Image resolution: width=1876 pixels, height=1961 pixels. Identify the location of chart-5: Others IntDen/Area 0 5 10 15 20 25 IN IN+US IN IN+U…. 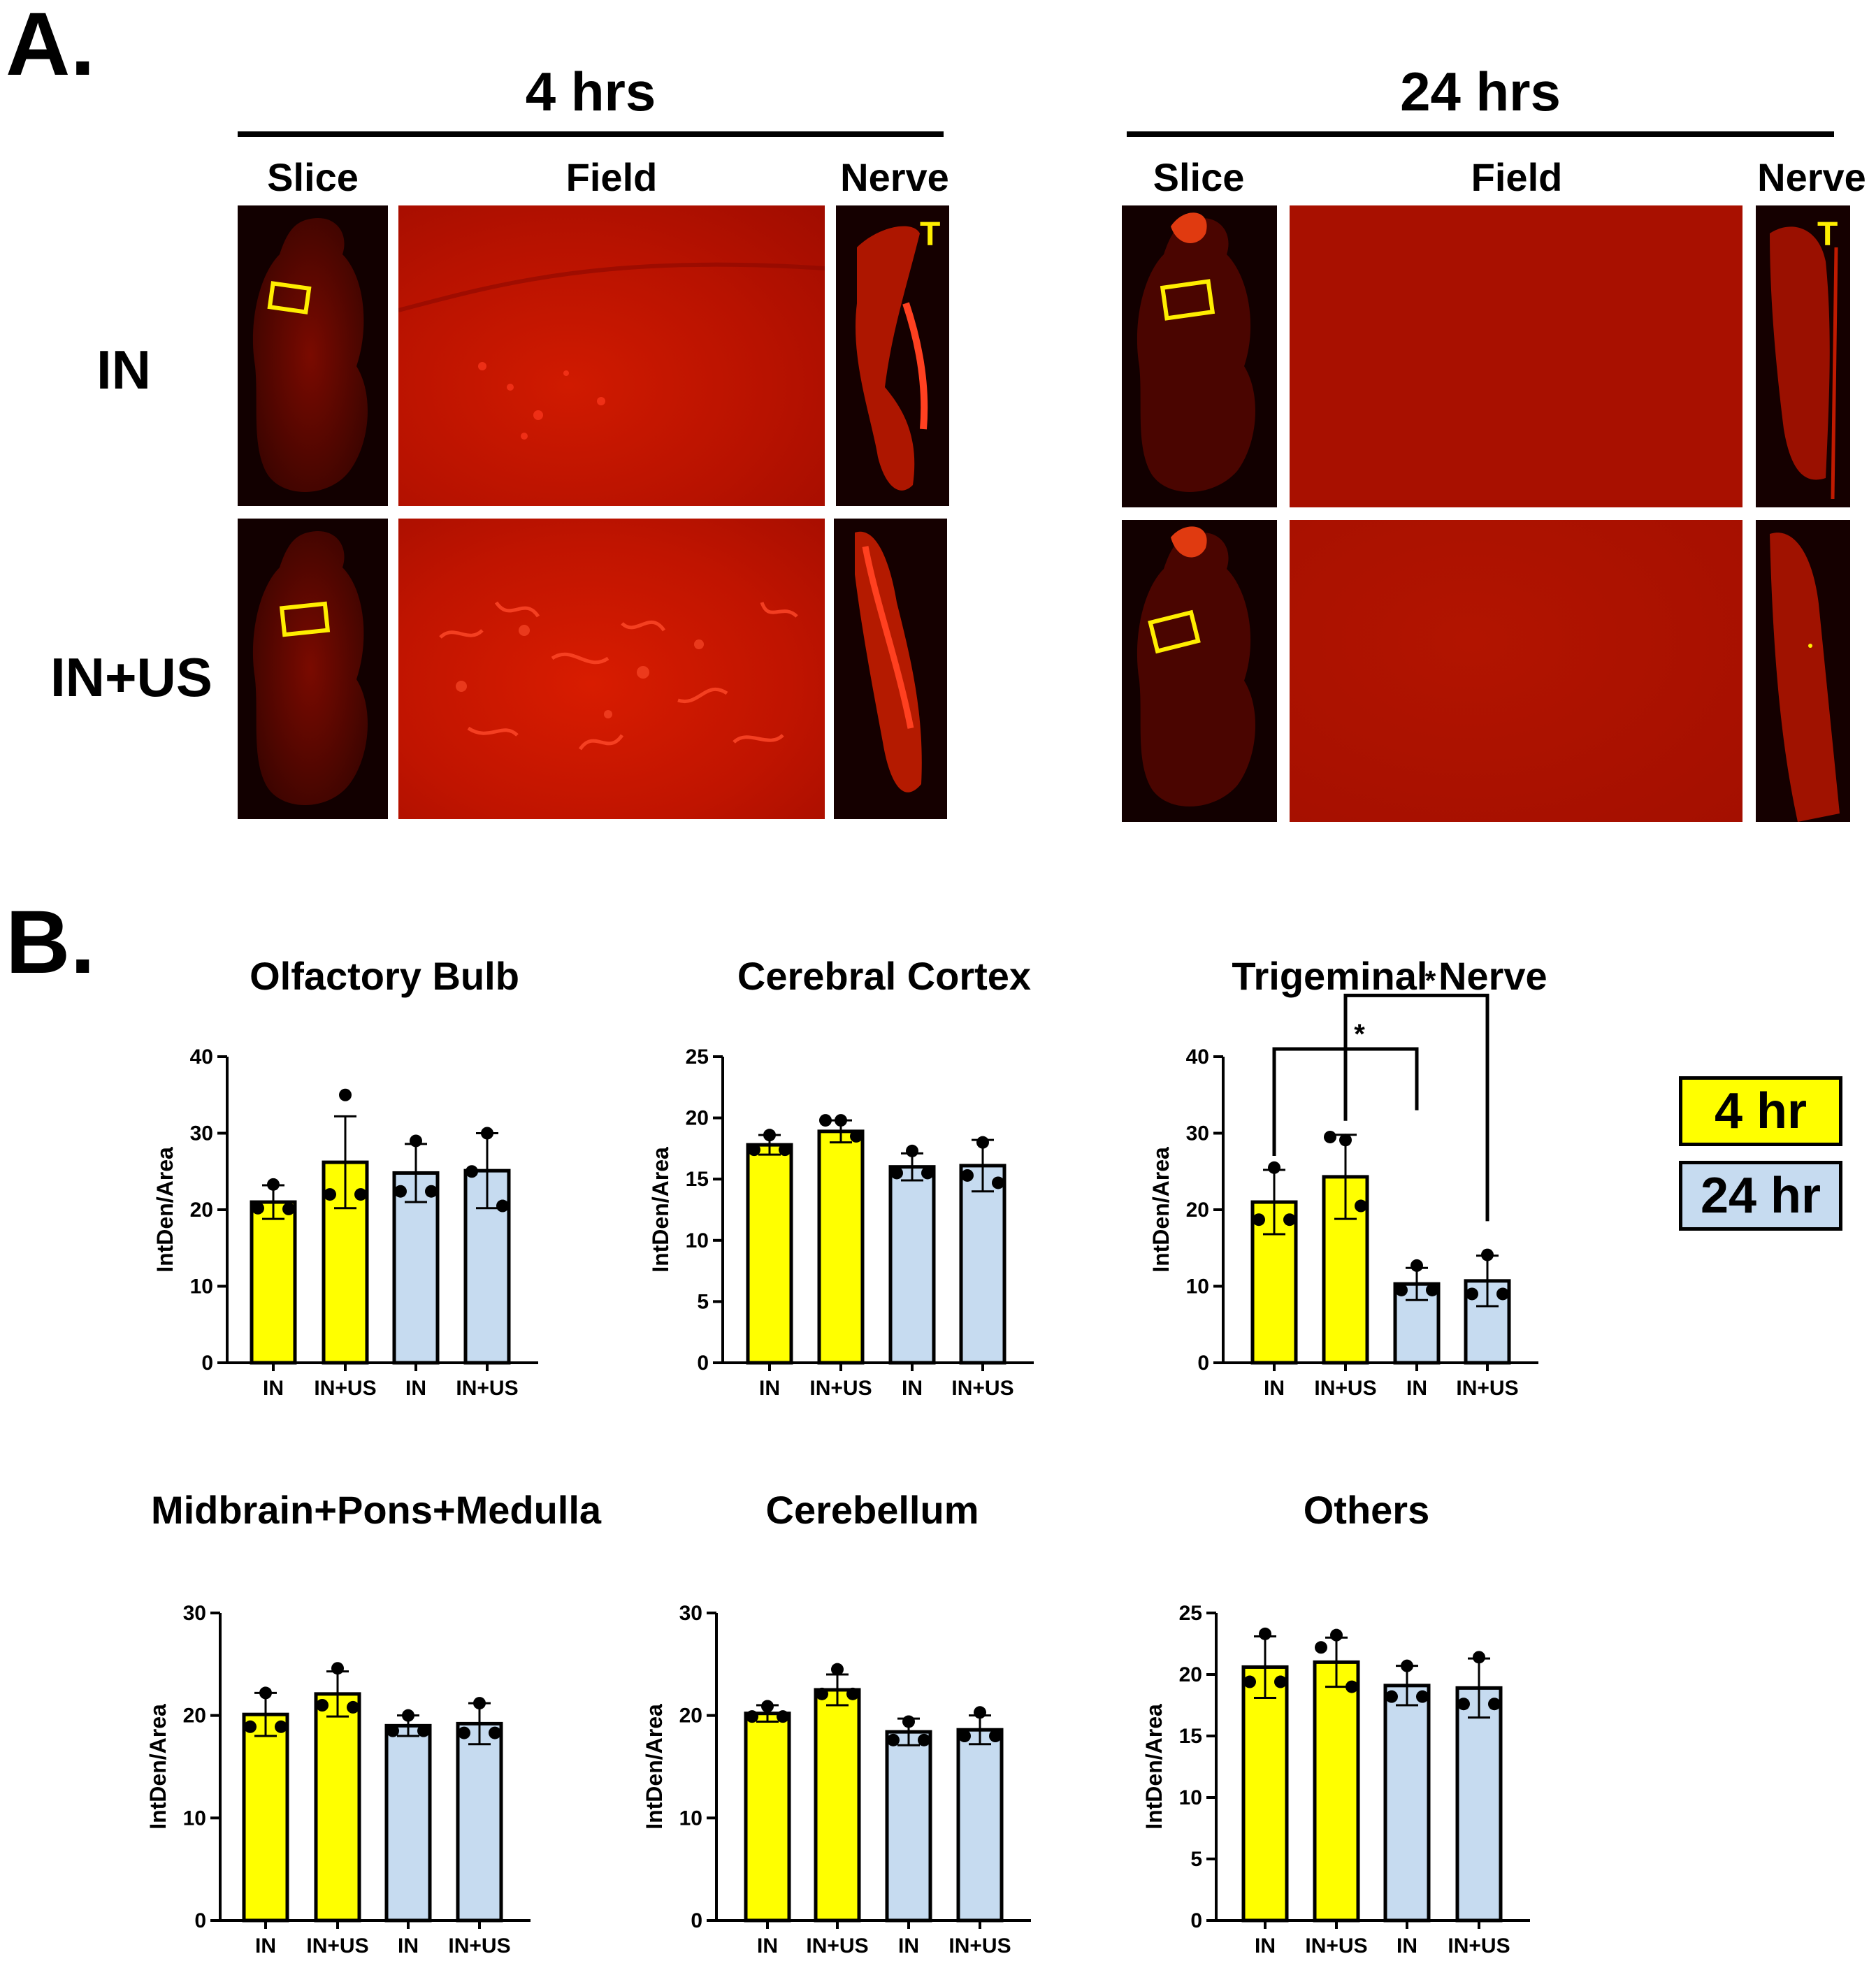
(1335, 1723).